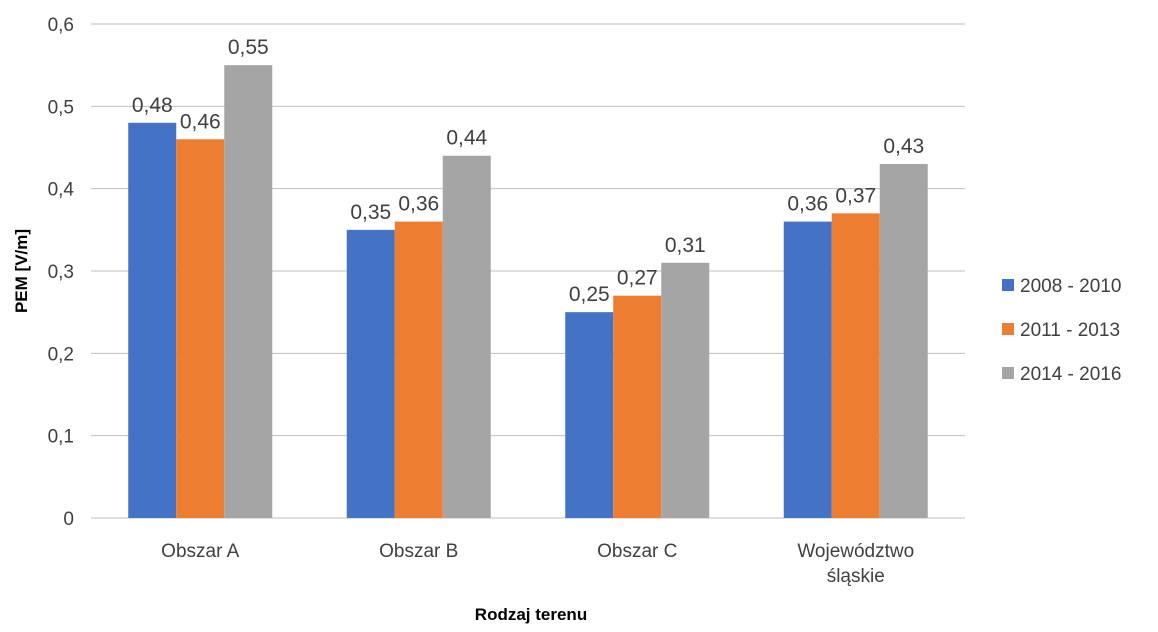  I want to click on x-tick-label: śląskie, so click(856, 576).